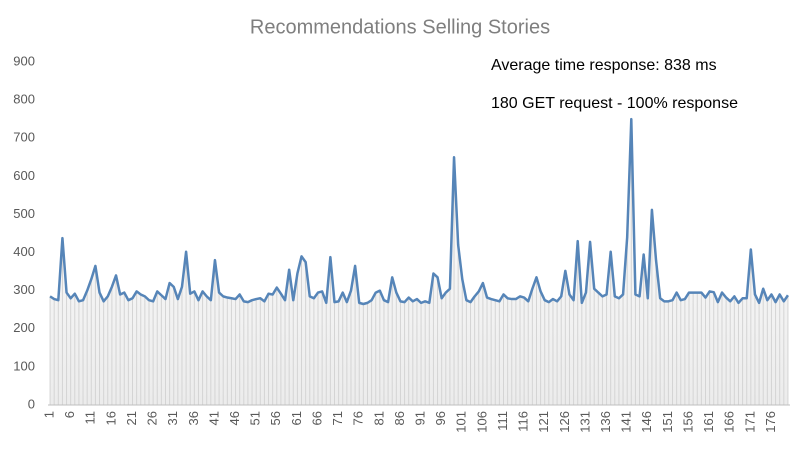  What do you see at coordinates (24, 327) in the screenshot?
I see `y-tick-label: 200` at bounding box center [24, 327].